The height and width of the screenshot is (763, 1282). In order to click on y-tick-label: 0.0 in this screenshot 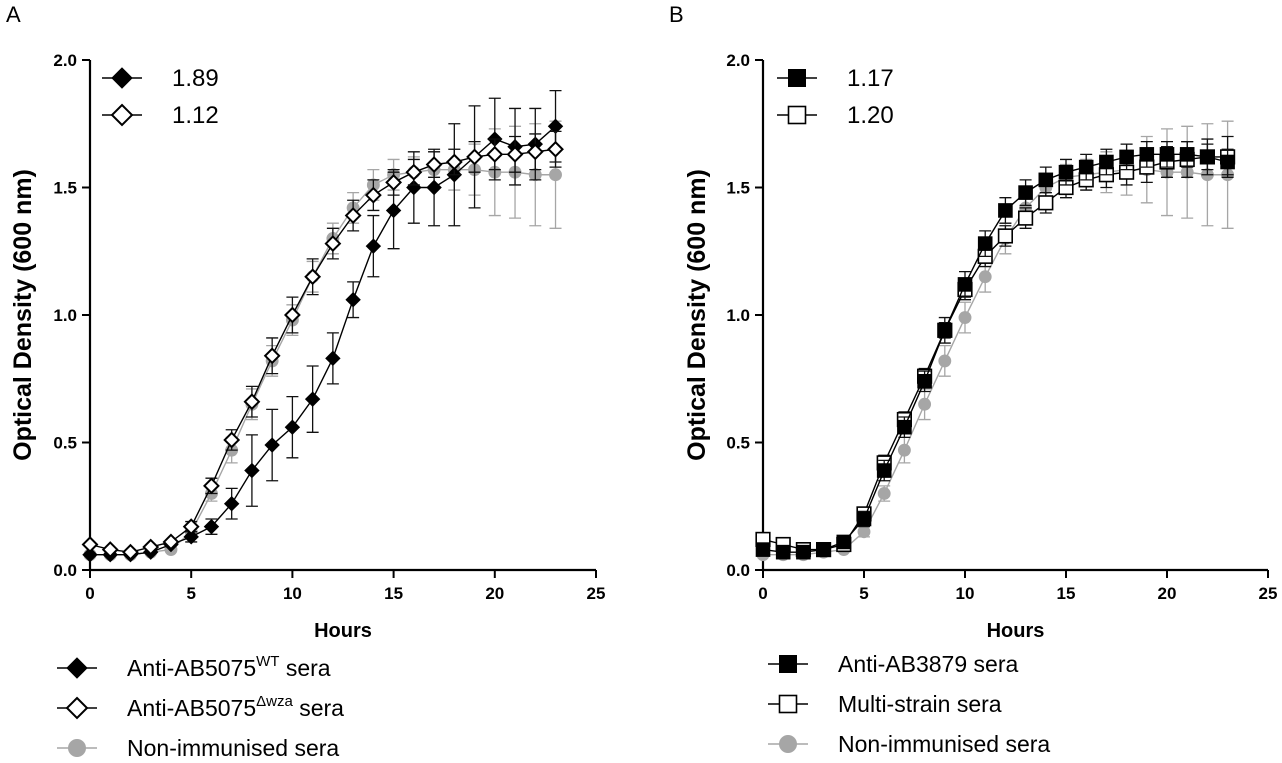, I will do `click(738, 570)`.